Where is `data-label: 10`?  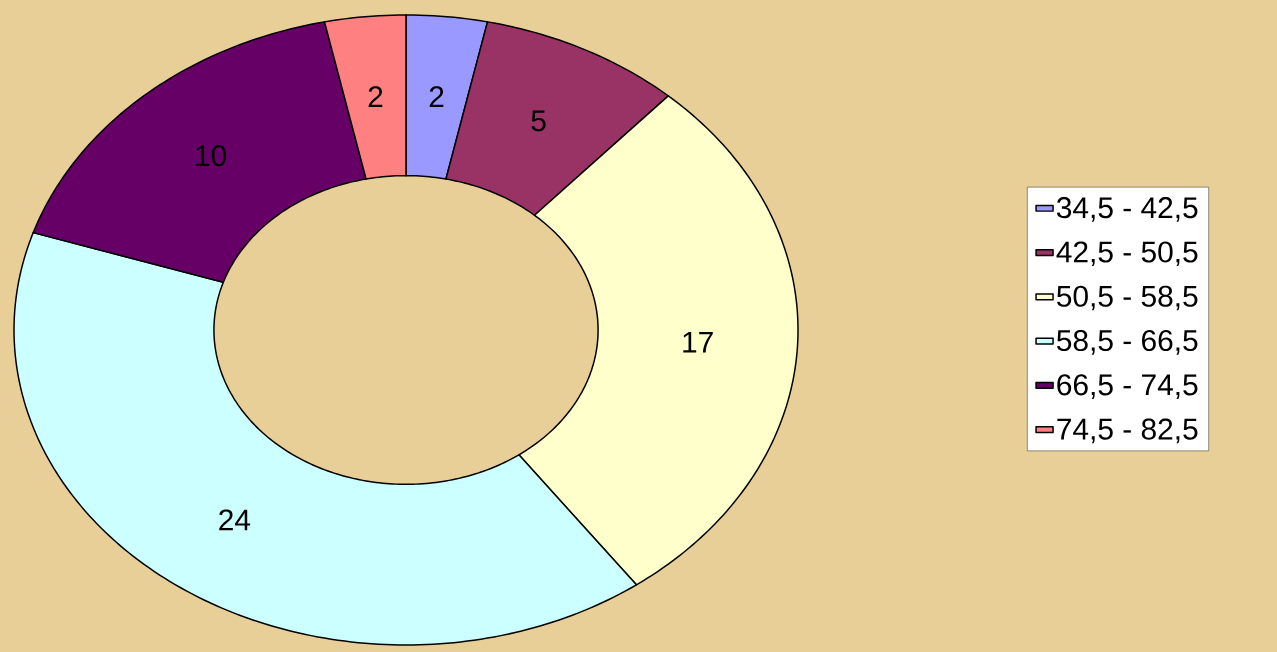
data-label: 10 is located at coordinates (211, 156).